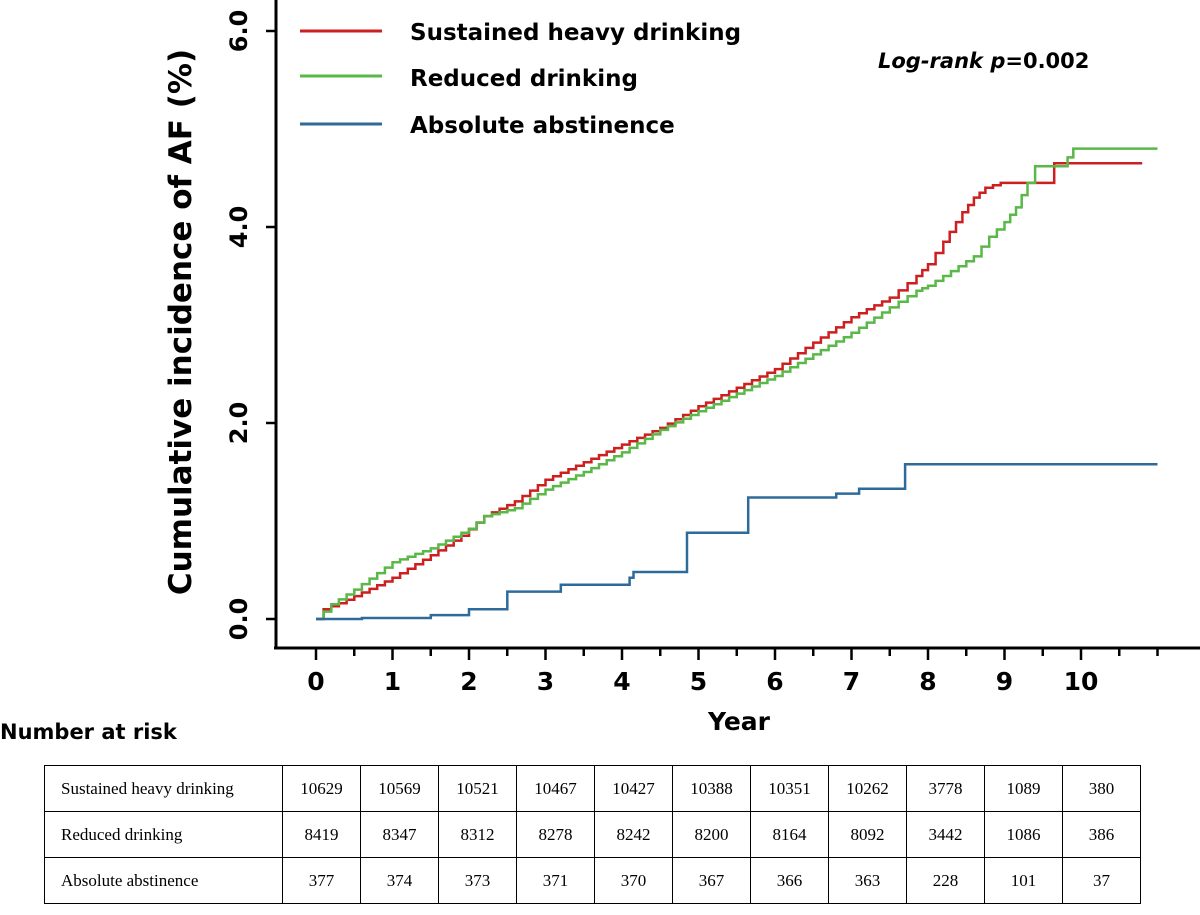 This screenshot has height=915, width=1200. What do you see at coordinates (239, 619) in the screenshot?
I see `y-tick-label: 0.0` at bounding box center [239, 619].